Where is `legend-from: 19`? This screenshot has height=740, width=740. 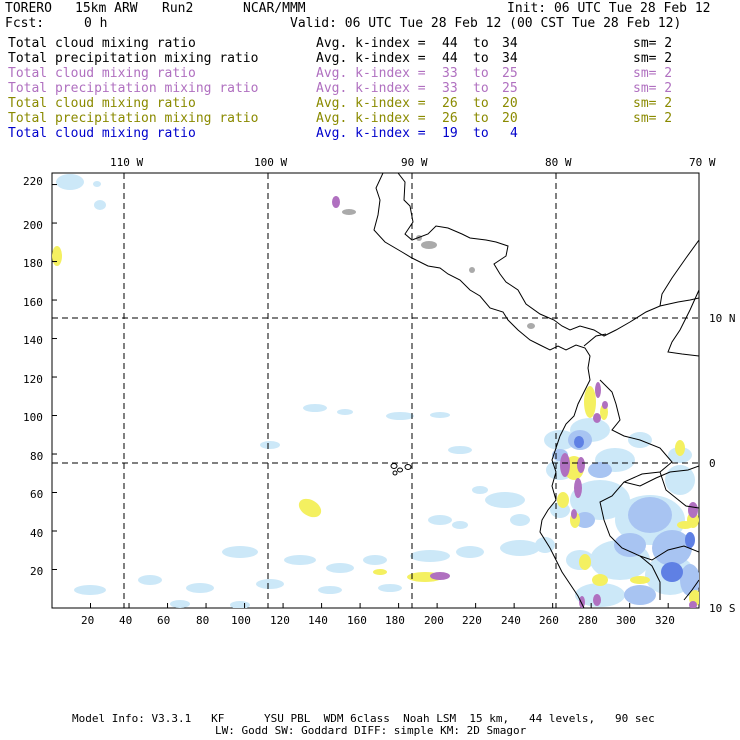
legend-from: 19 is located at coordinates (450, 133).